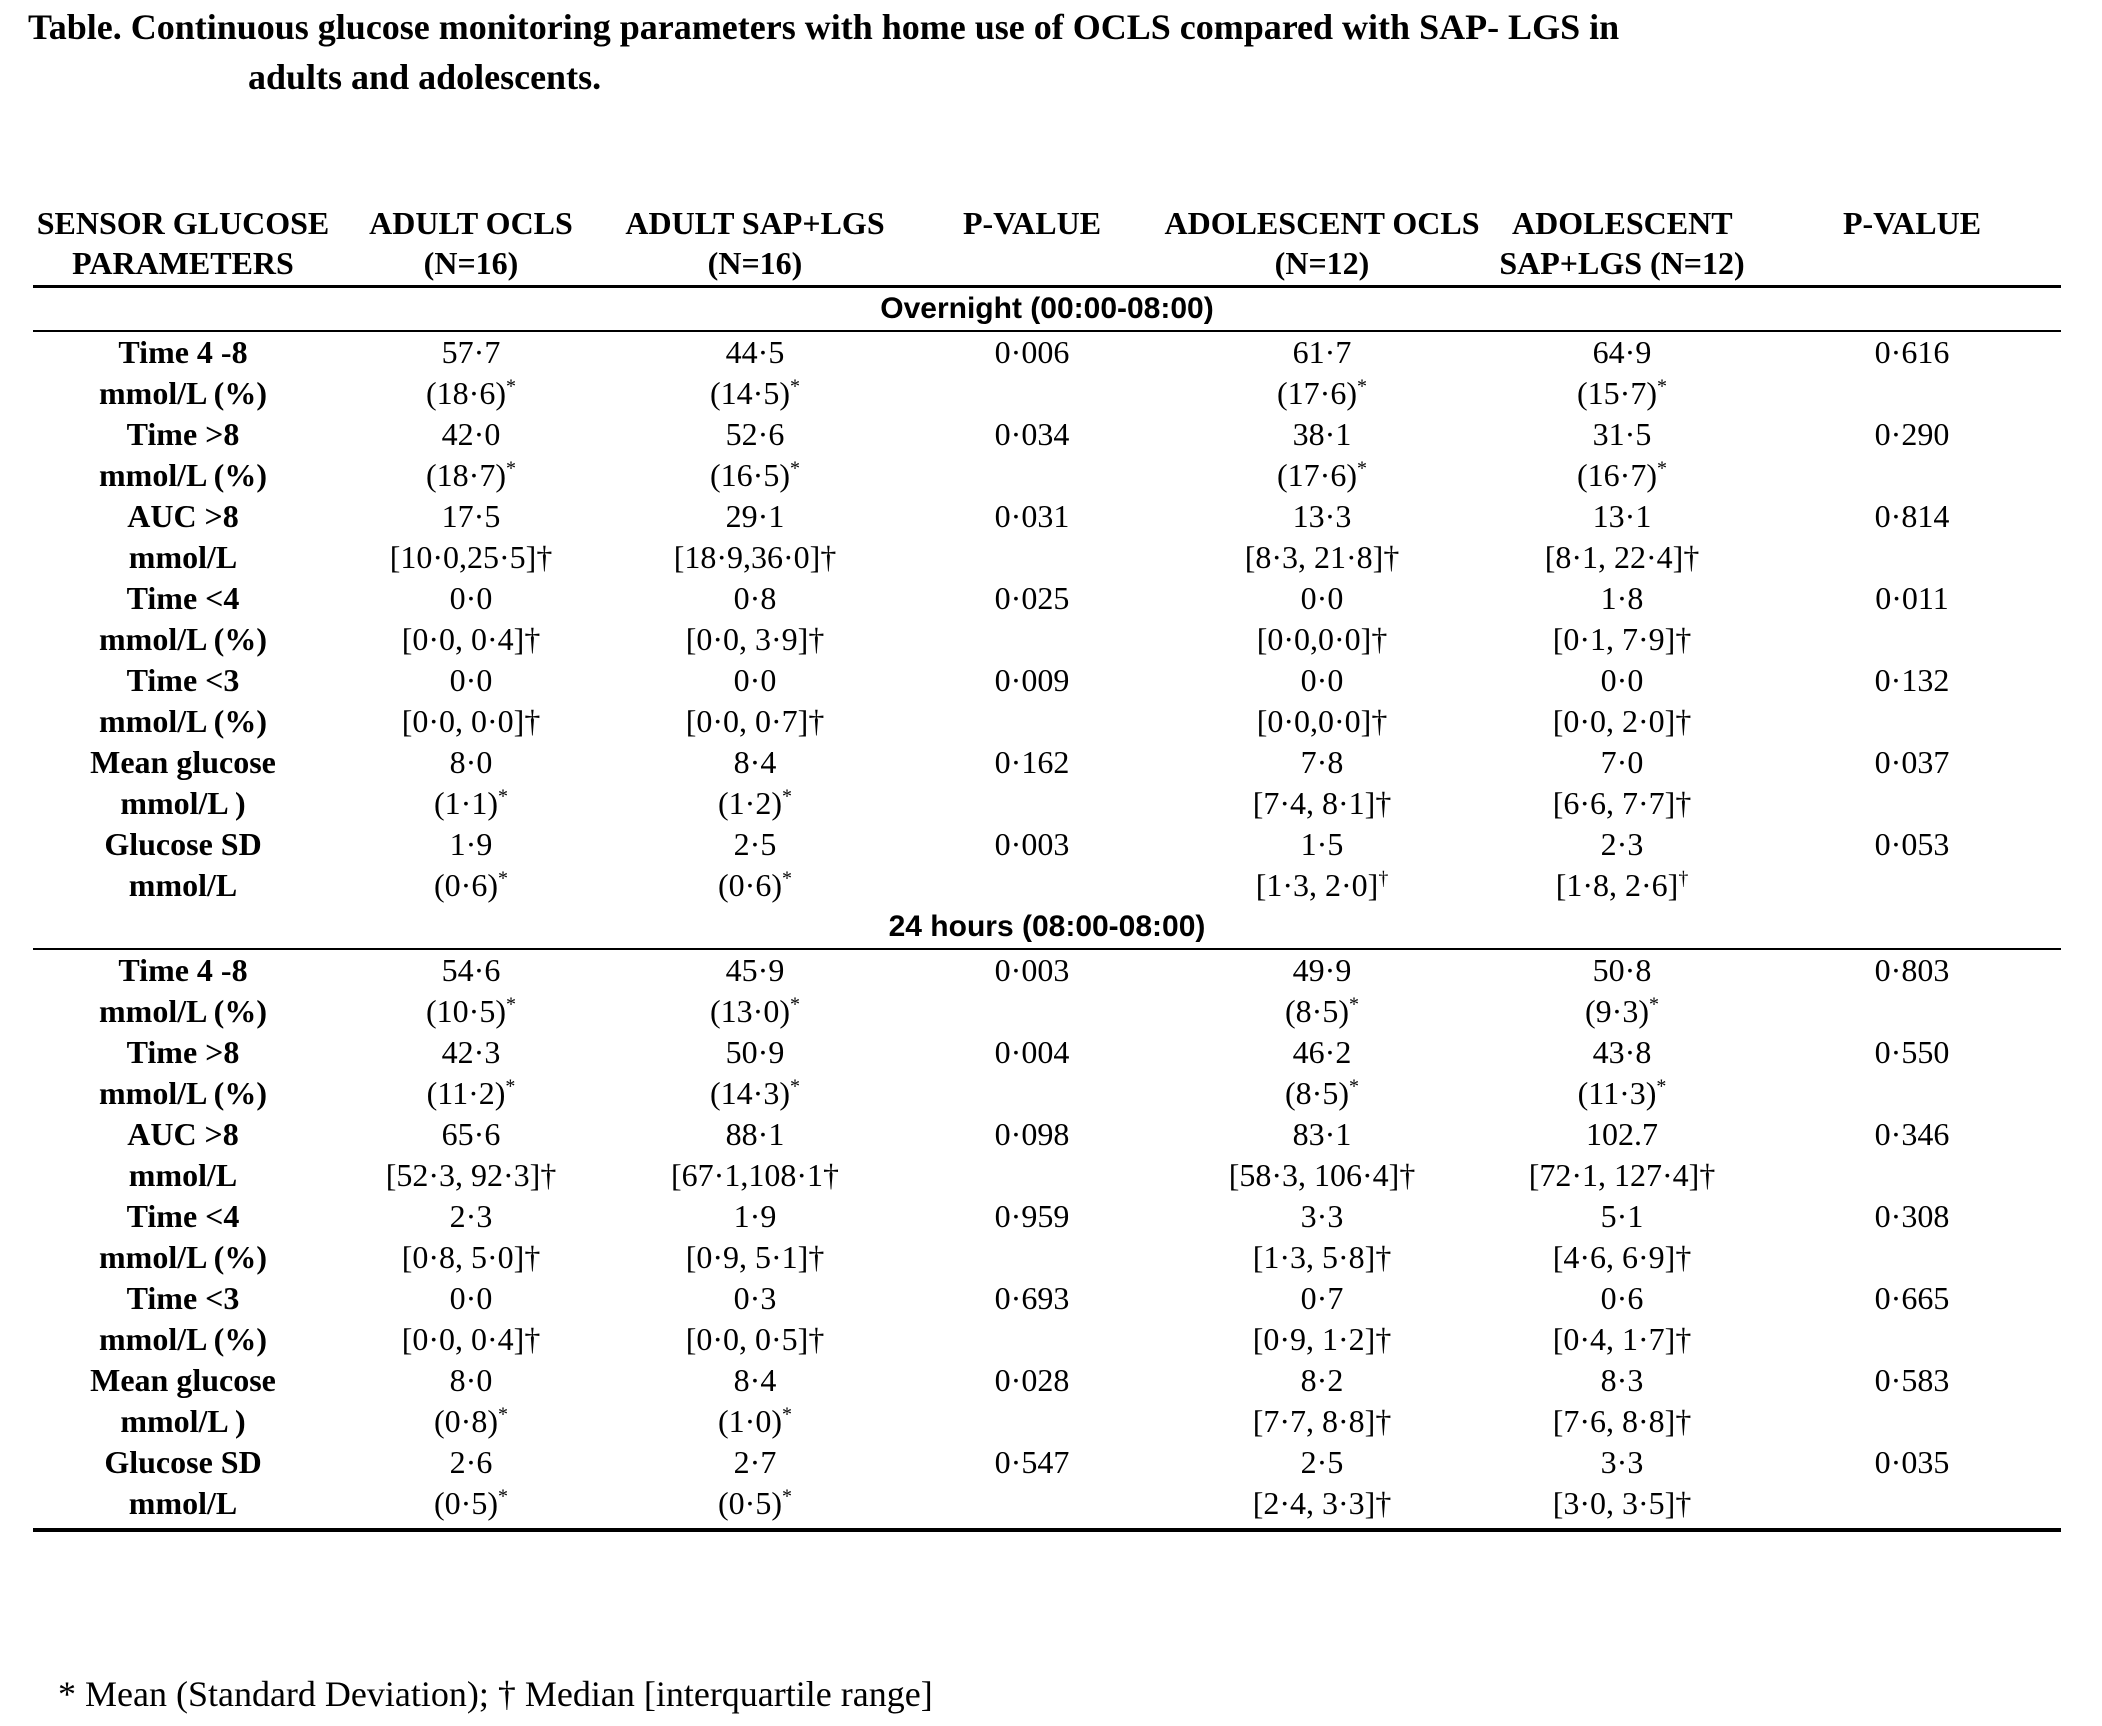 This screenshot has height=1726, width=2102. Describe the element at coordinates (1622, 1298) in the screenshot. I see `cell-value: 0·6` at that location.